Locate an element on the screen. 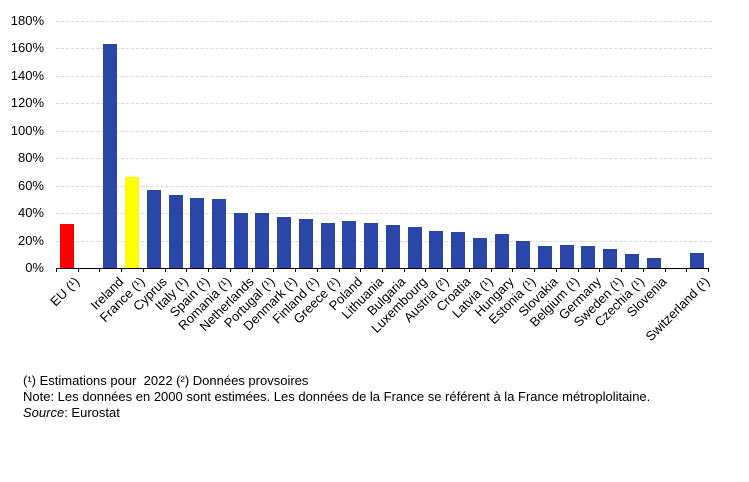 The image size is (749, 482). footnote-source: Source: Eurostat is located at coordinates (336, 413).